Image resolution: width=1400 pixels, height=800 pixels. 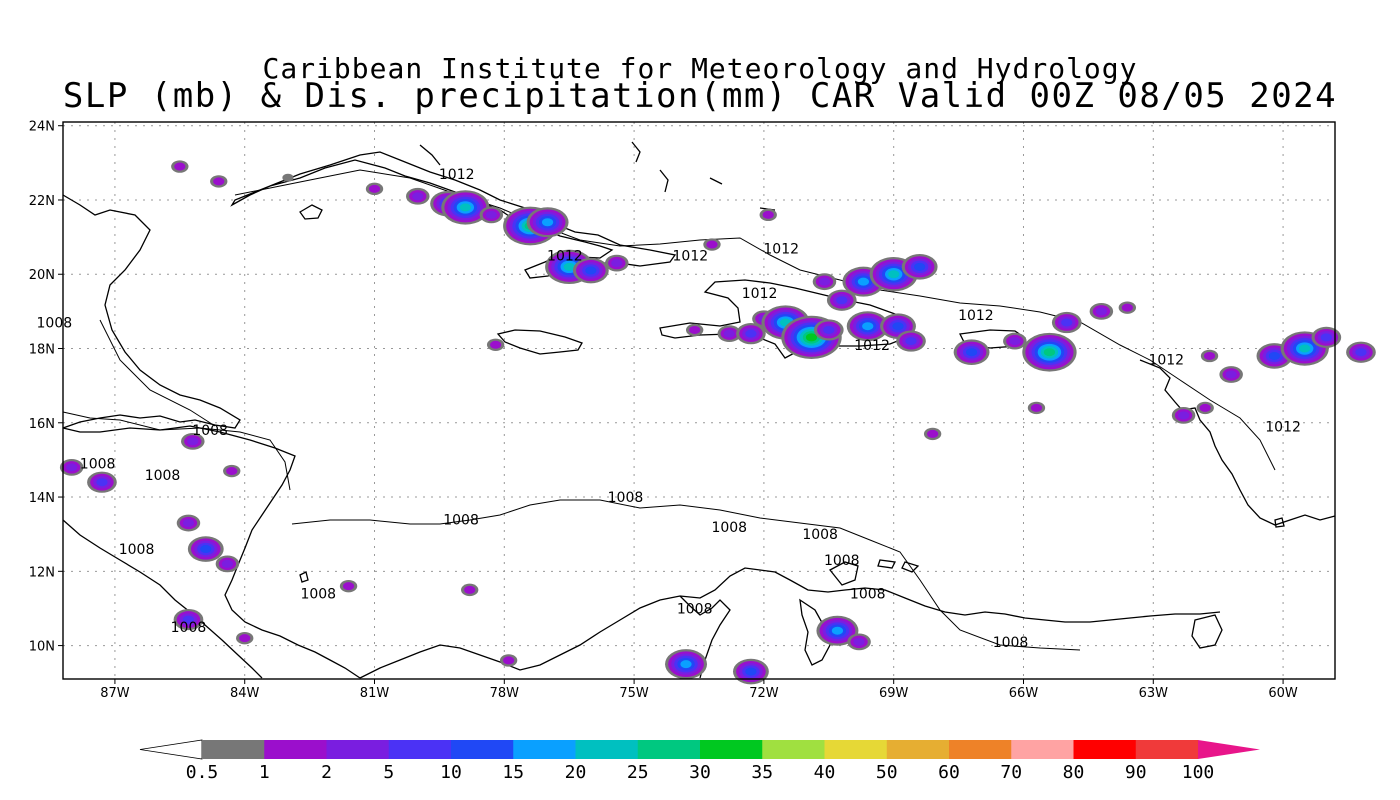 I want to click on lon-label: 69W, so click(x=894, y=693).